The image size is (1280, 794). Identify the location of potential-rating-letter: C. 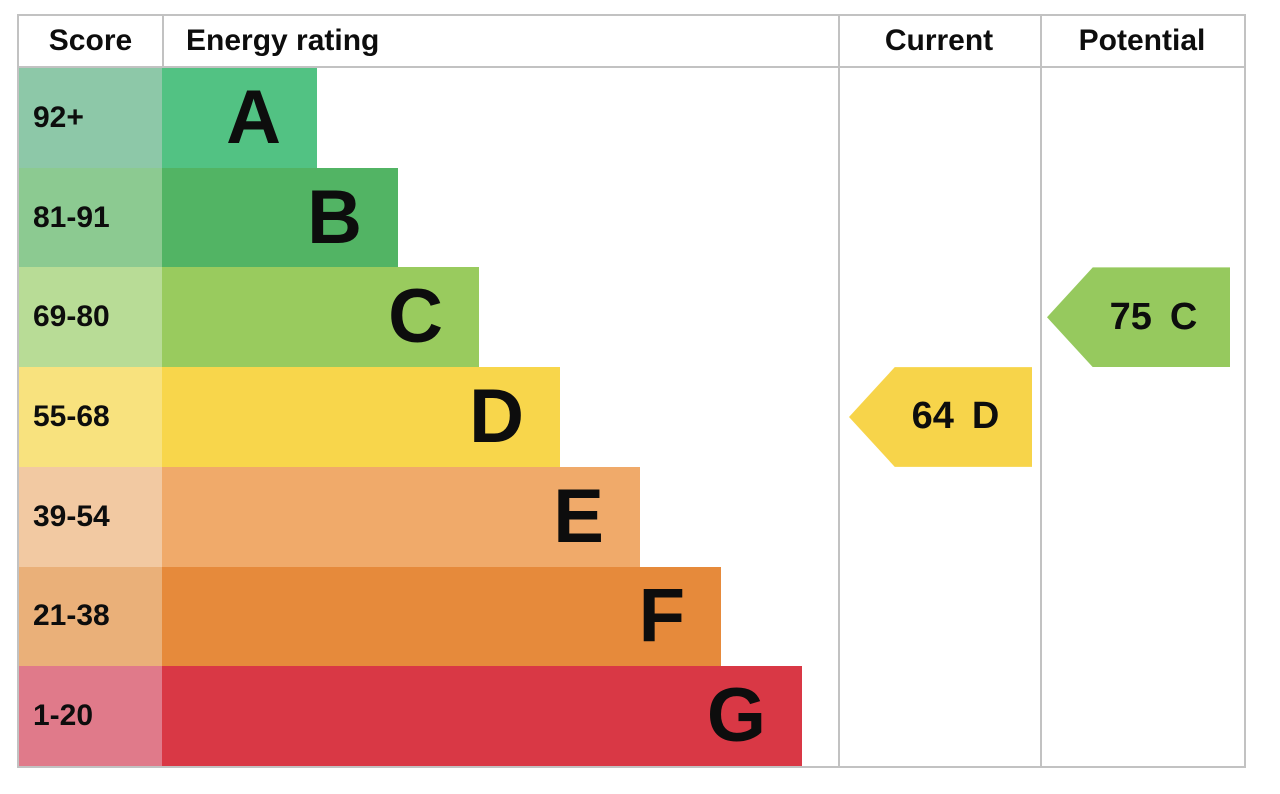
(1183, 316).